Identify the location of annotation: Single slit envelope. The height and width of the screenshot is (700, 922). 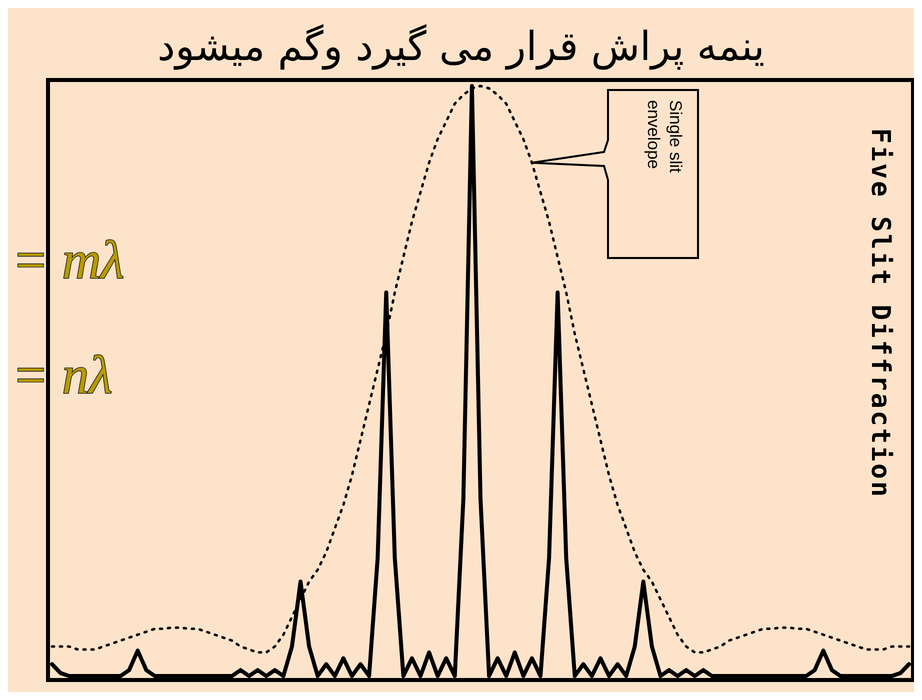
(664, 137).